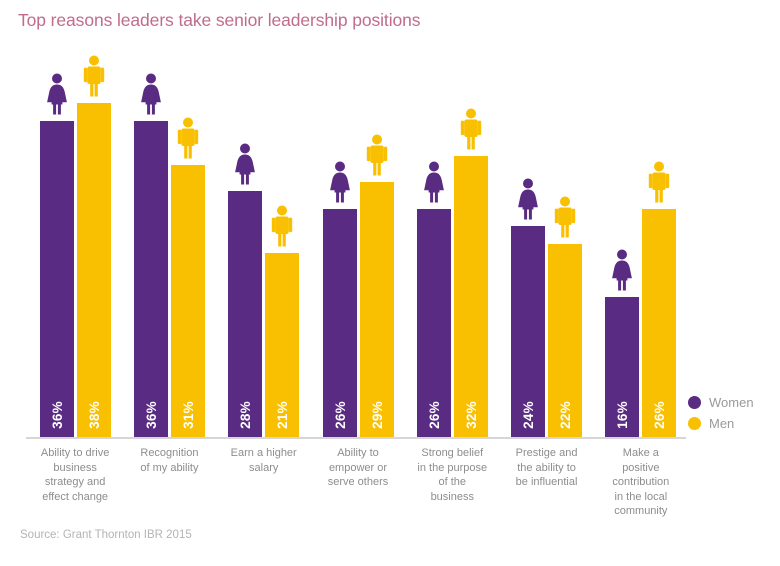  What do you see at coordinates (94, 415) in the screenshot?
I see `bar-value-label: 38%` at bounding box center [94, 415].